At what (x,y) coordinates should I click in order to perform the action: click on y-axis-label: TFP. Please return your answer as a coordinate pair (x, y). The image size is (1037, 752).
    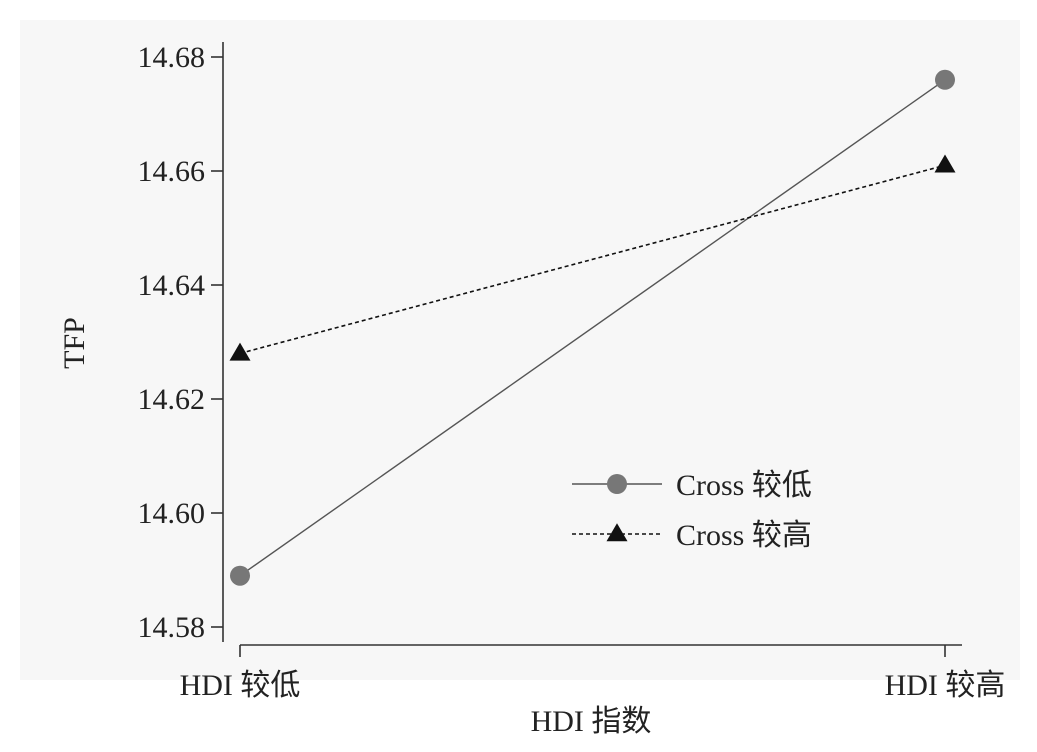
    Looking at the image, I should click on (74, 343).